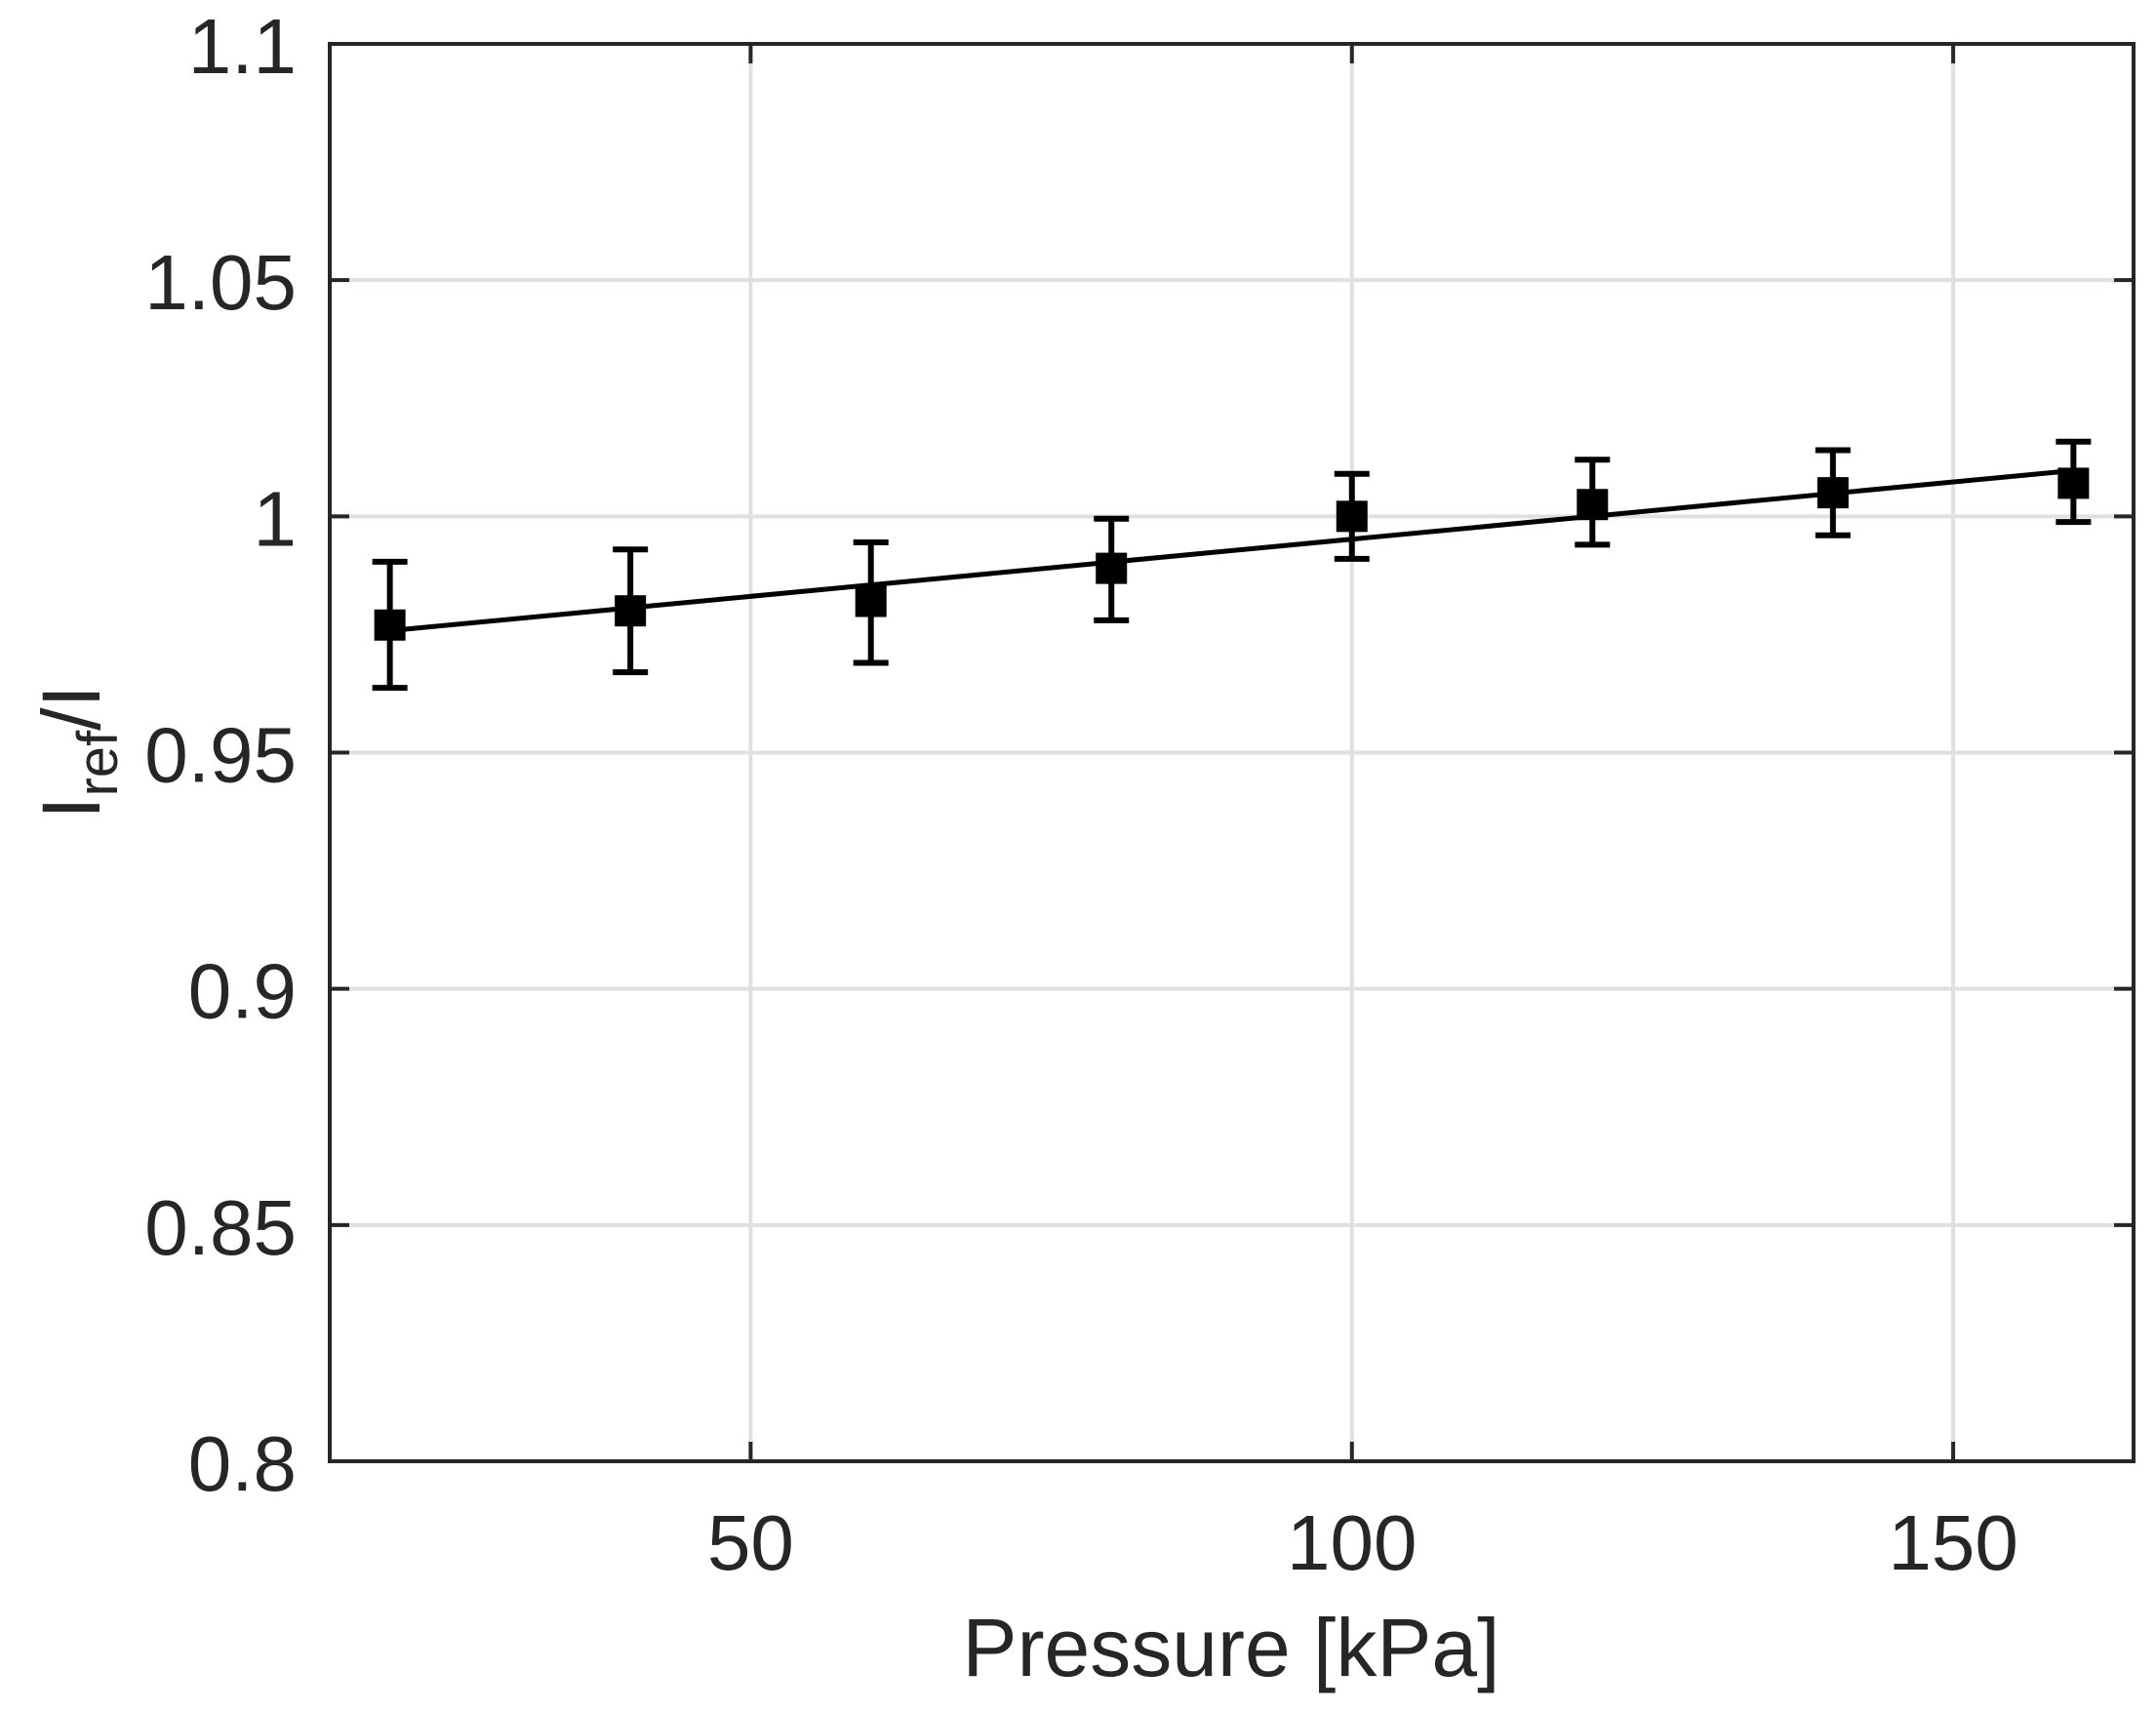  What do you see at coordinates (750, 1542) in the screenshot?
I see `x-tick-label: 50` at bounding box center [750, 1542].